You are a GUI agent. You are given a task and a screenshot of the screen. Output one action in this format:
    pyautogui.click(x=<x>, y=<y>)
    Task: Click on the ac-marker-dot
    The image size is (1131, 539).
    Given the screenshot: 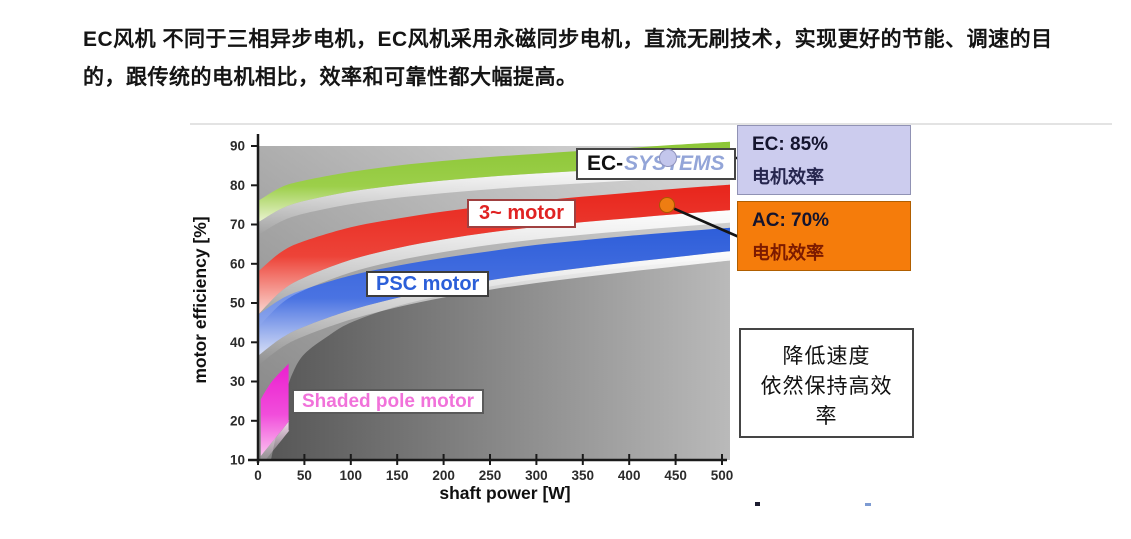 What is the action you would take?
    pyautogui.click(x=667, y=204)
    